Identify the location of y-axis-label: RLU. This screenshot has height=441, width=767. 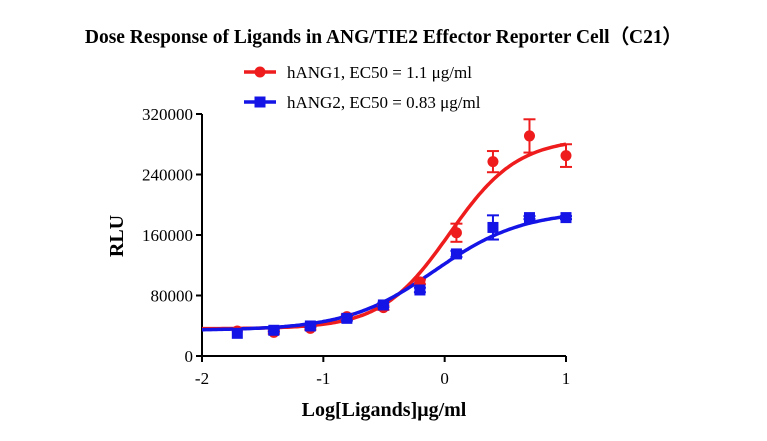
(117, 236).